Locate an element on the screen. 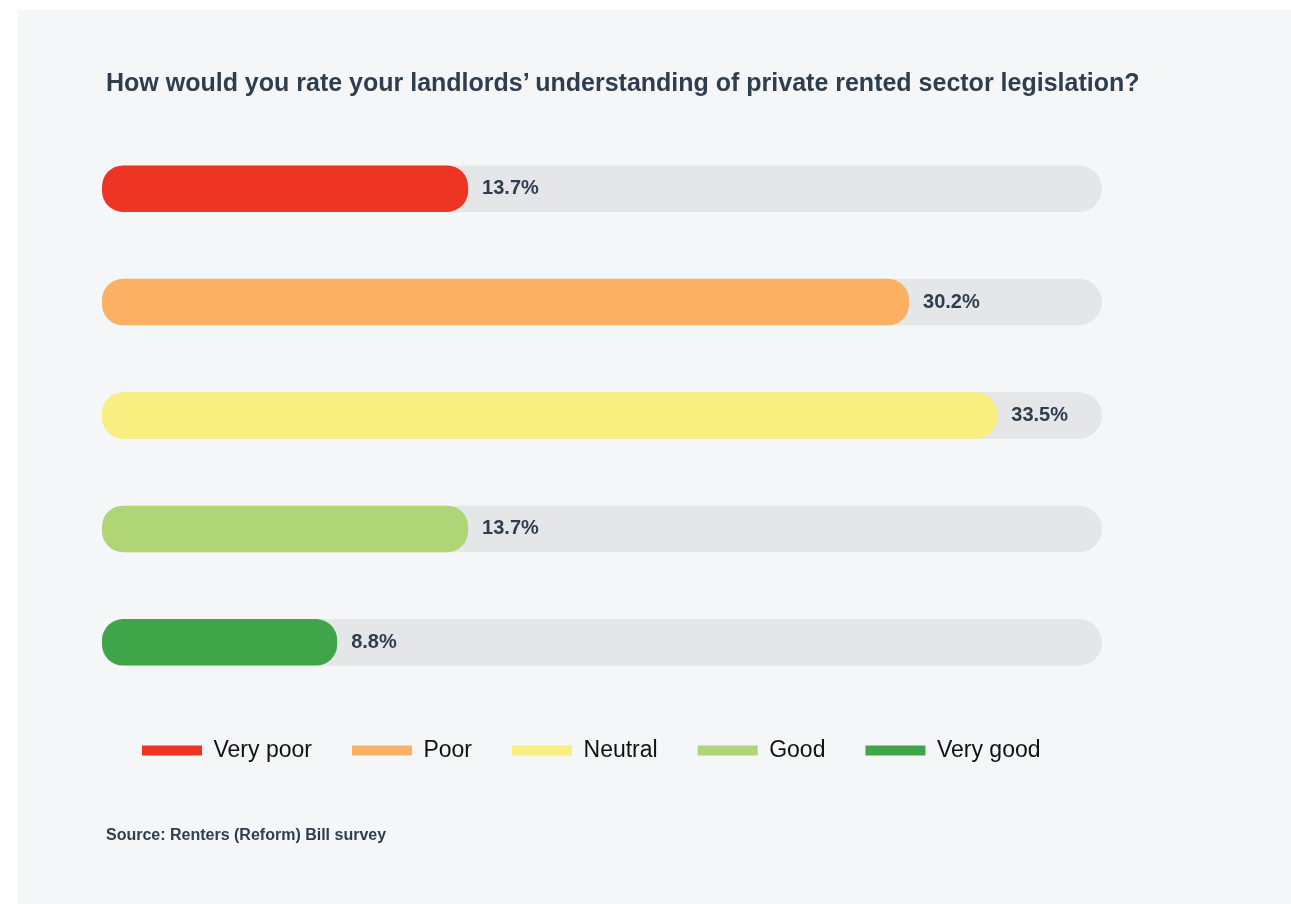 This screenshot has height=904, width=1291. legend-label: Very poor is located at coordinates (263, 748).